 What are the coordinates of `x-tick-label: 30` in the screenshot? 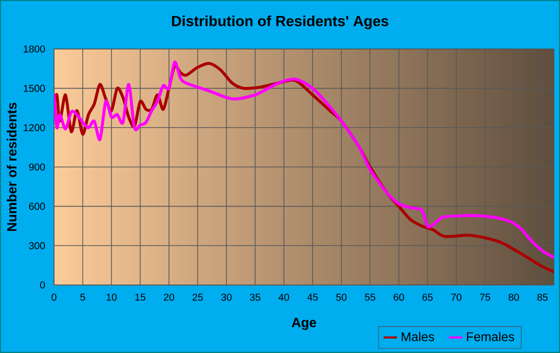 It's located at (226, 297).